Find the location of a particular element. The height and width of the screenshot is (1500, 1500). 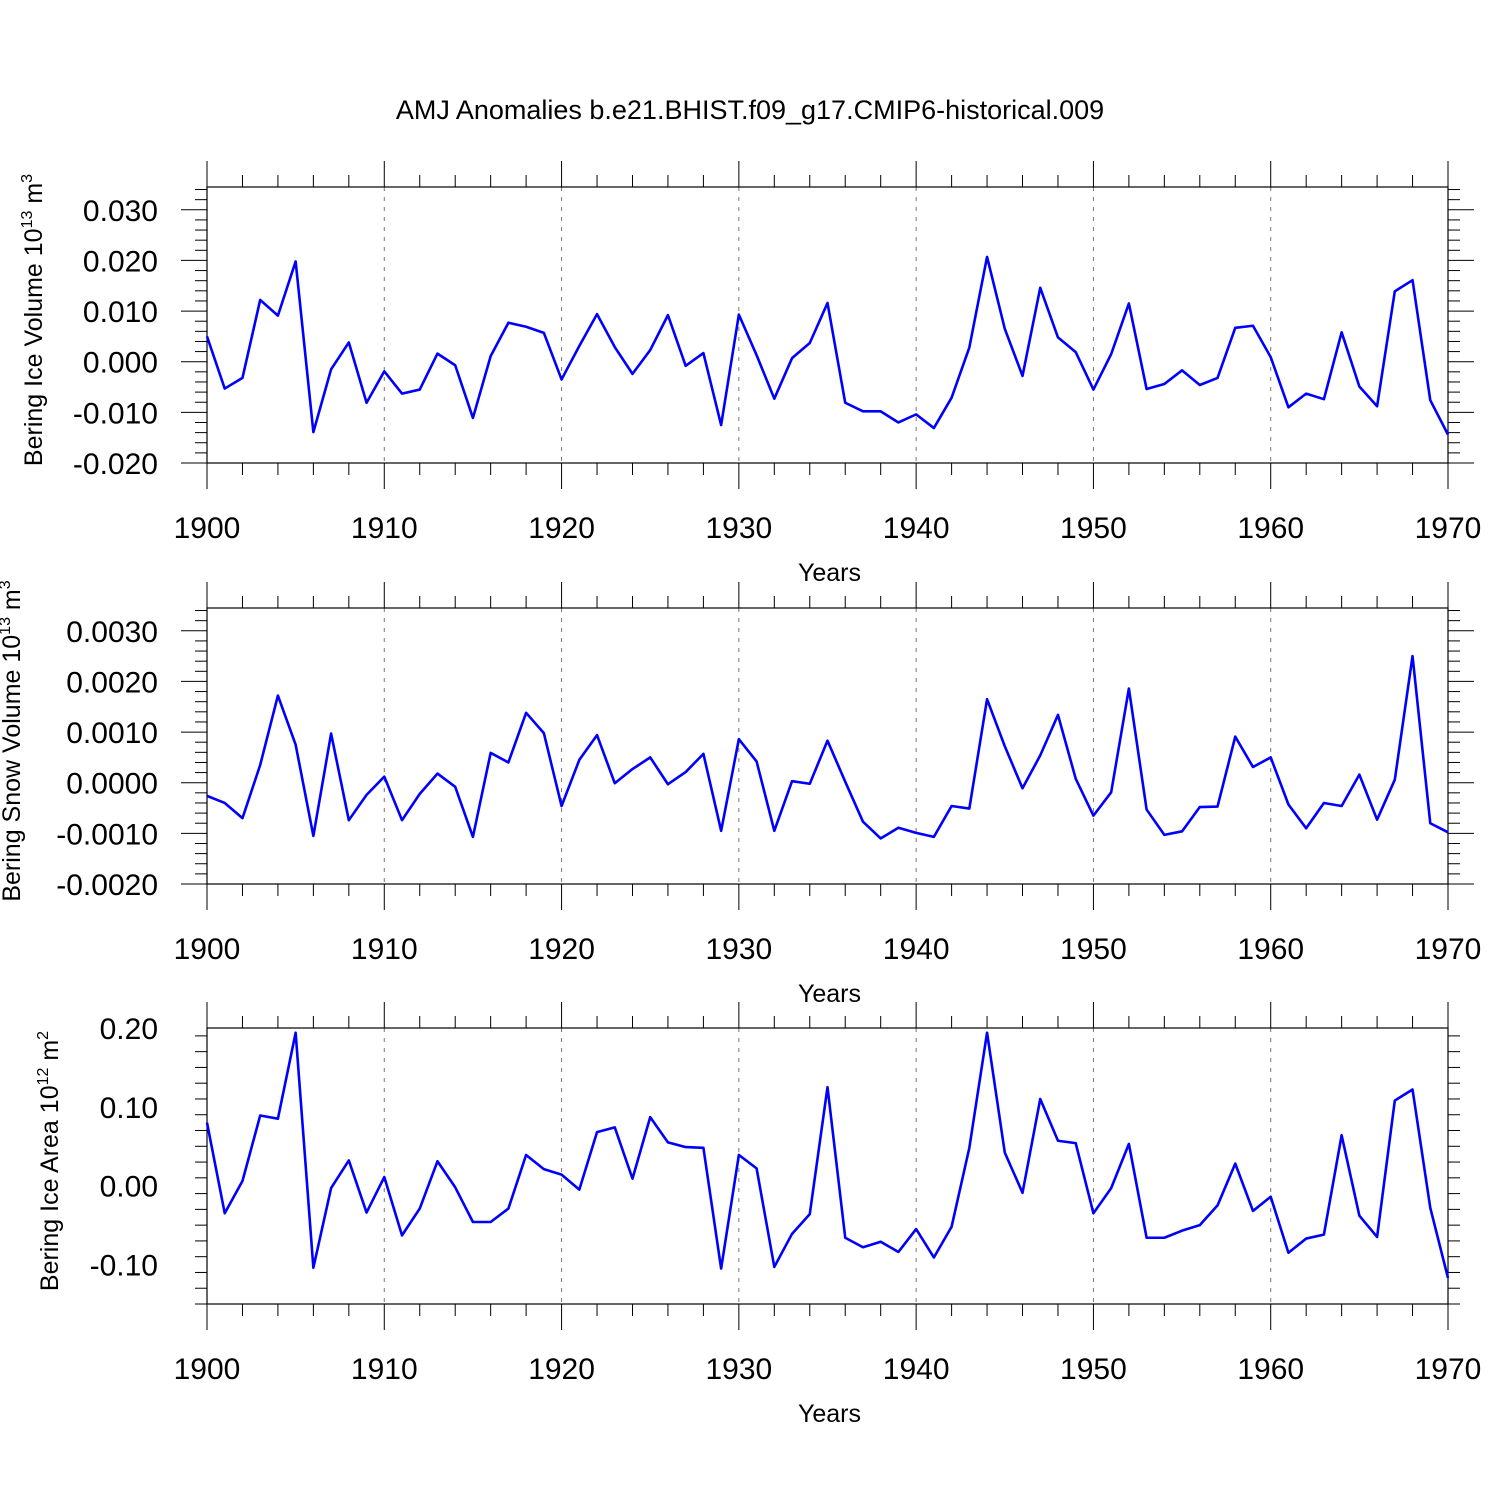

y-tick-label: 0.10 is located at coordinates (129, 1108).